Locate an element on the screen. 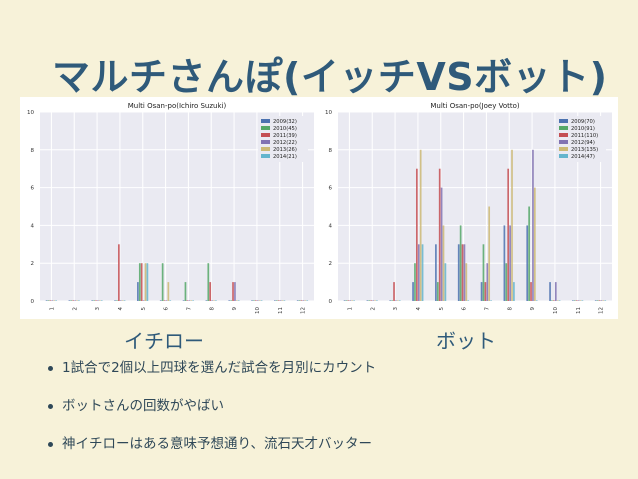 The height and width of the screenshot is (479, 638). bullet-item: 1試合で2個以上四球を選んだ試合を月別にカウント is located at coordinates (334, 368).